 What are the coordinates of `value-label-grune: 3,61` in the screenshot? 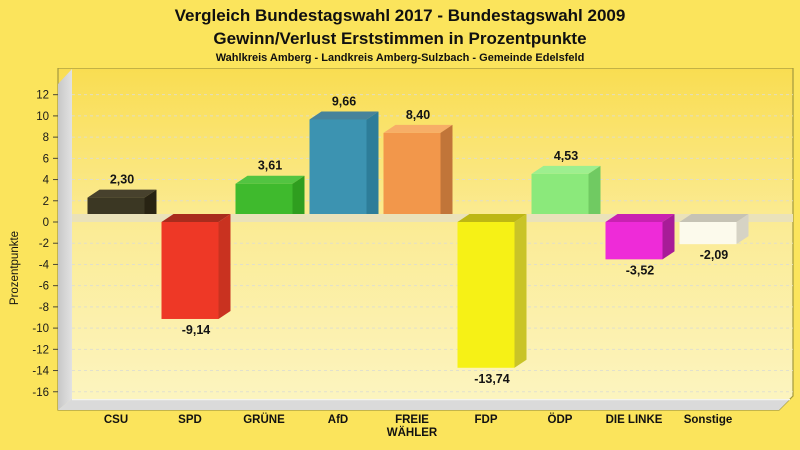 It's located at (270, 166).